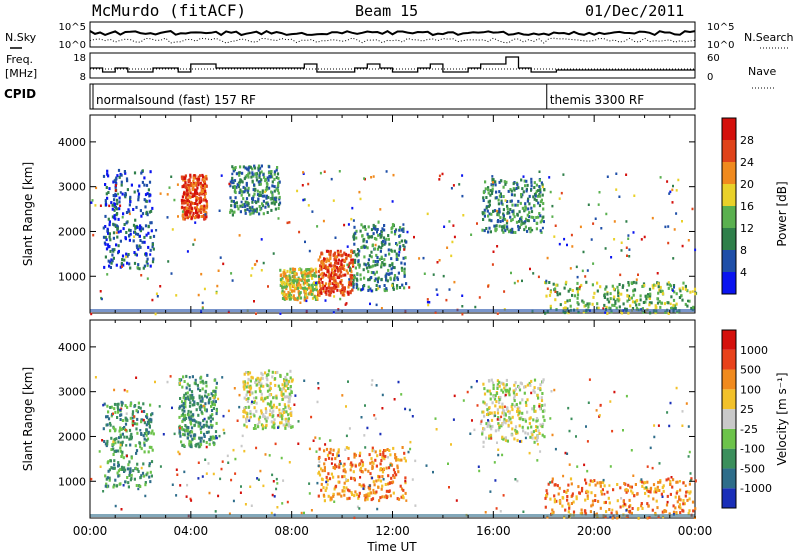 The height and width of the screenshot is (558, 800). Describe the element at coordinates (743, 250) in the screenshot. I see `power-colorbar-tick: 8` at that location.